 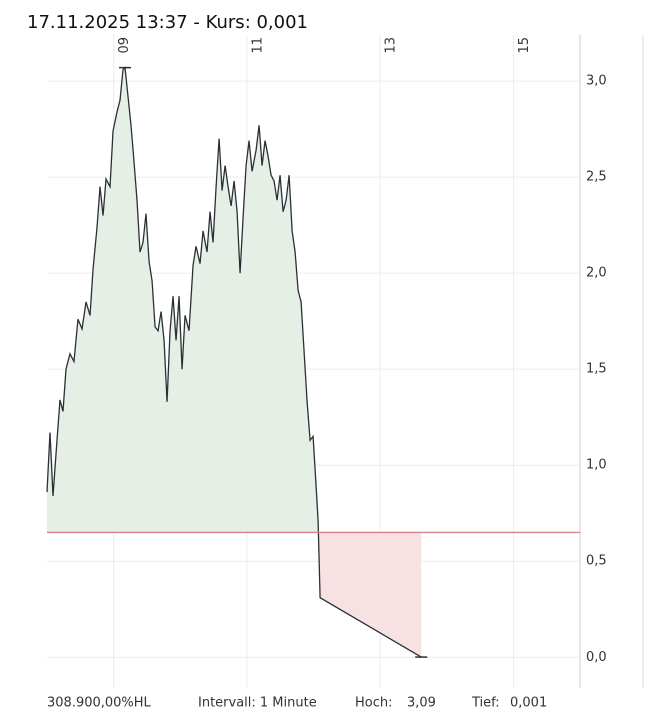 What do you see at coordinates (528, 703) in the screenshot?
I see `low-value: 0,001` at bounding box center [528, 703].